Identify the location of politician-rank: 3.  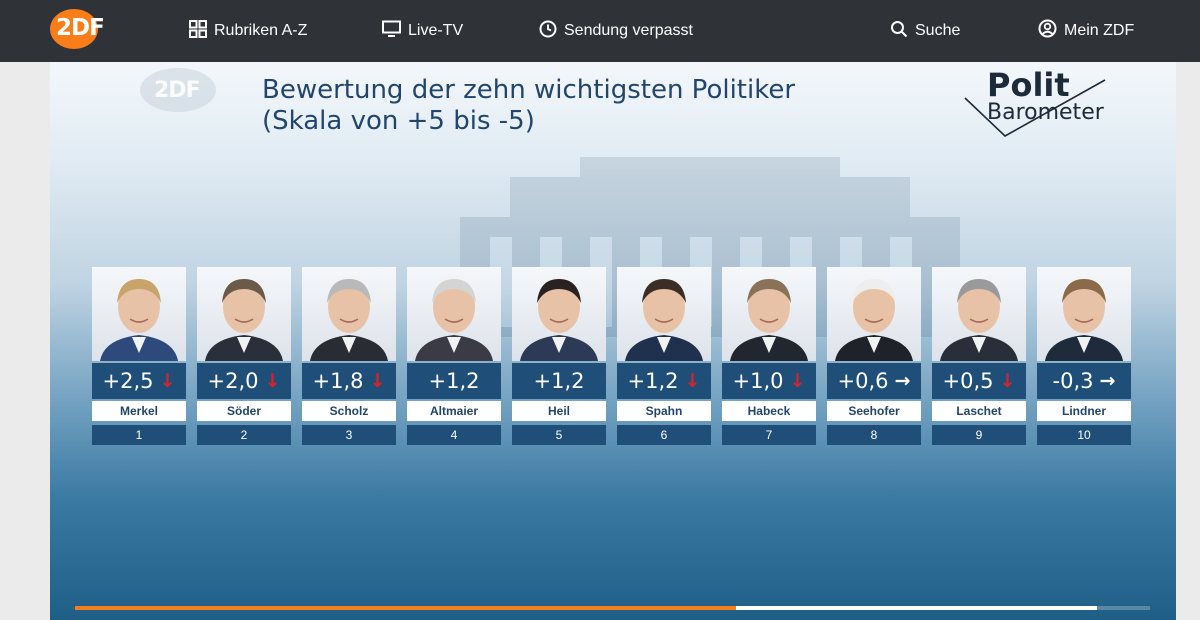
(349, 435).